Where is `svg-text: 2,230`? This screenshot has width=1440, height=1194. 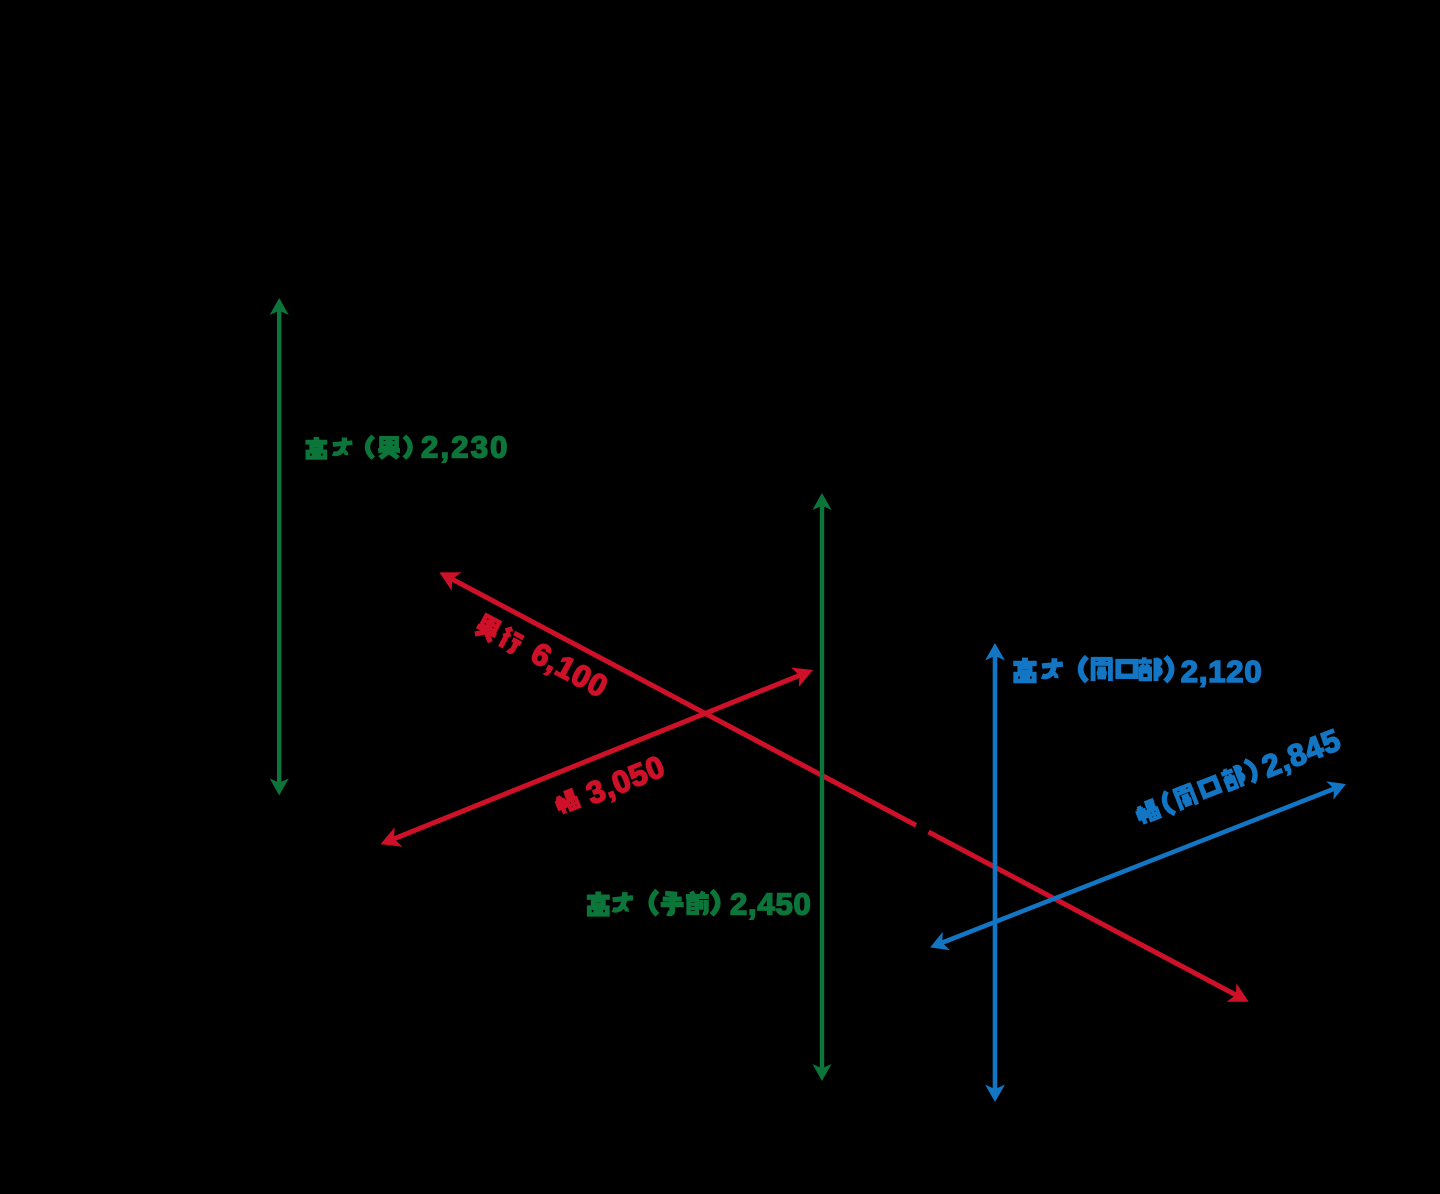
svg-text: 2,230 is located at coordinates (465, 447).